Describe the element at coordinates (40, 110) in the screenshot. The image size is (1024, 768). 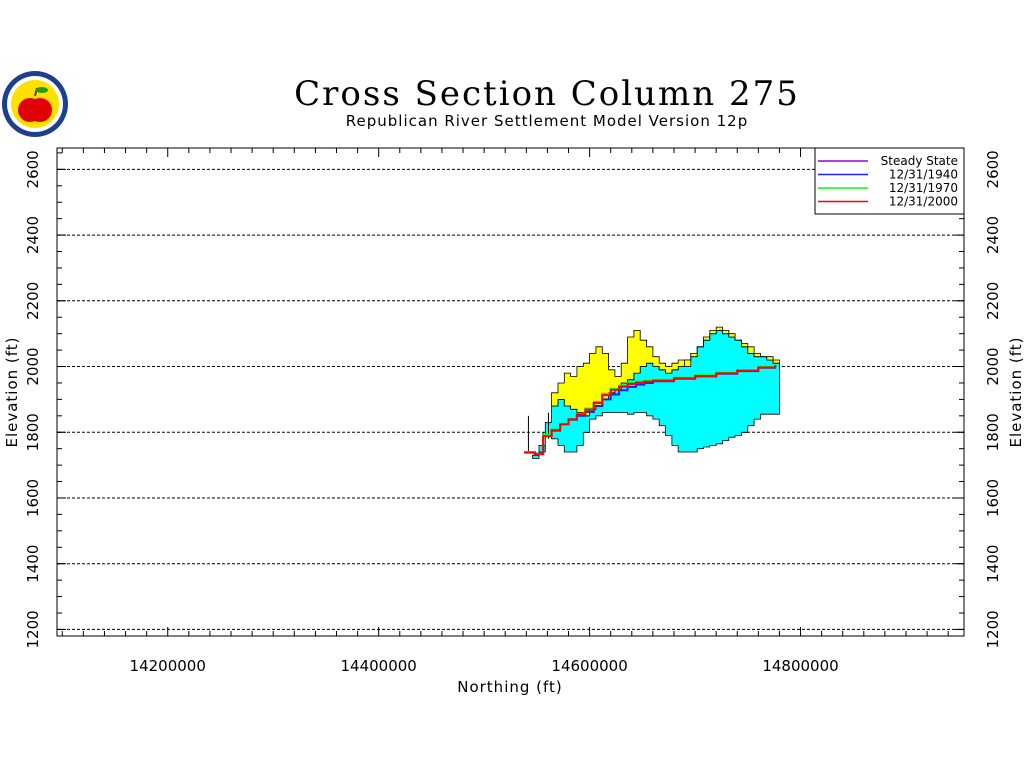
I see `apple-icon-right` at that location.